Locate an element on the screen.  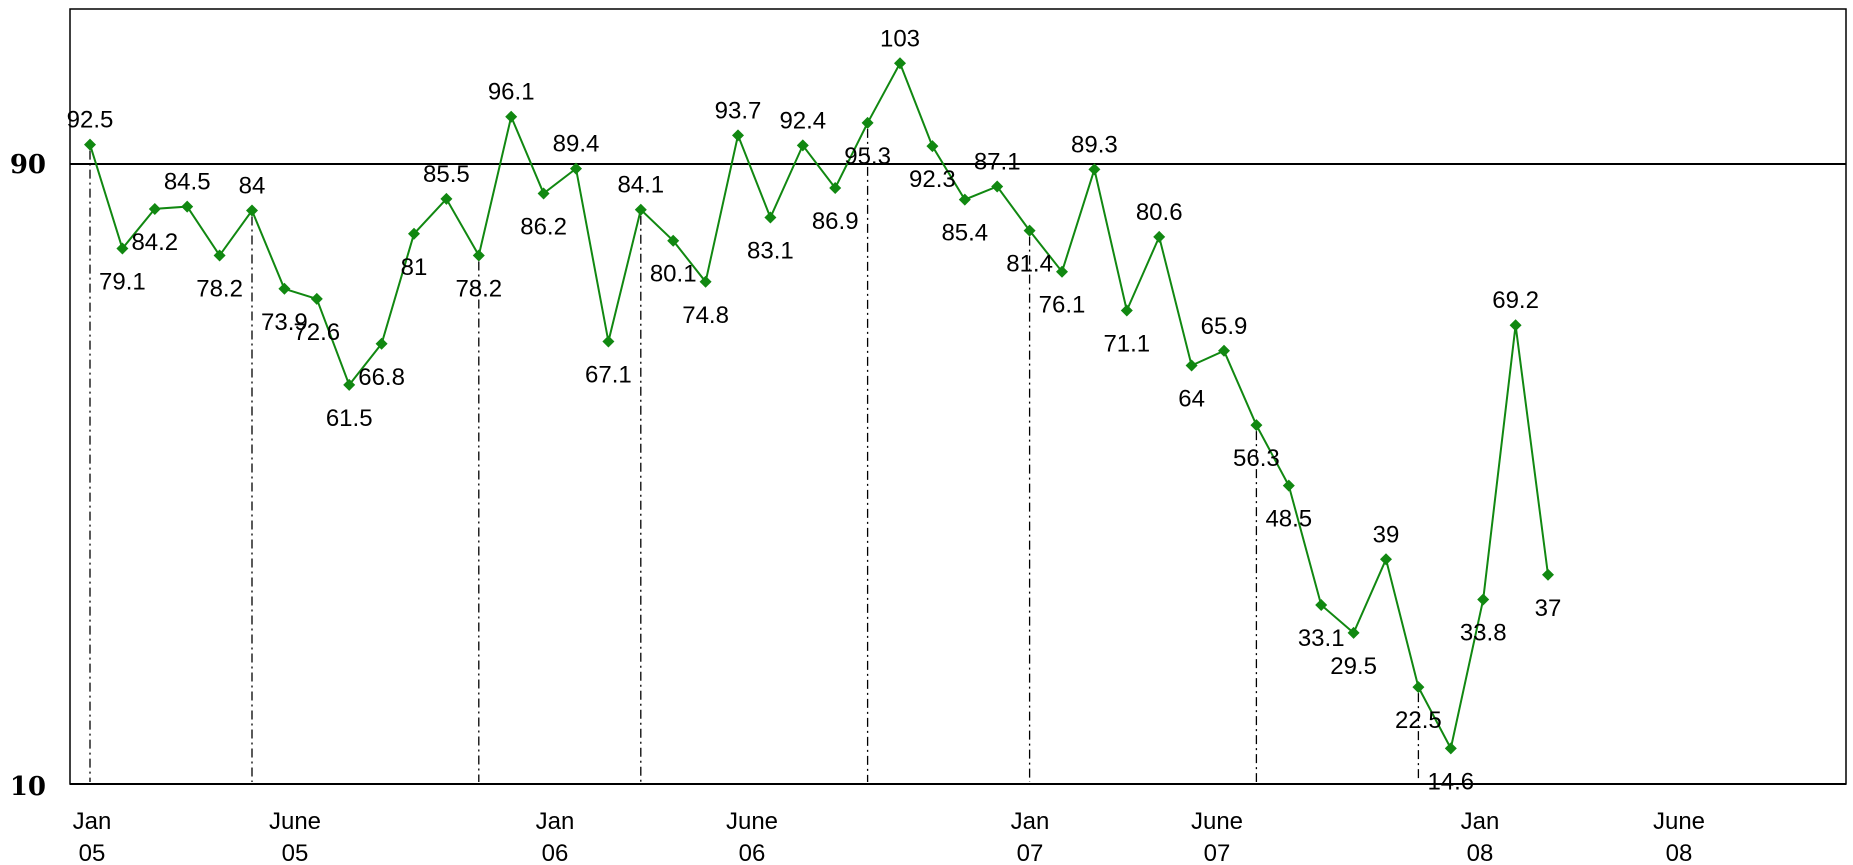
x-tick-label: June 07 is located at coordinates (1217, 836).